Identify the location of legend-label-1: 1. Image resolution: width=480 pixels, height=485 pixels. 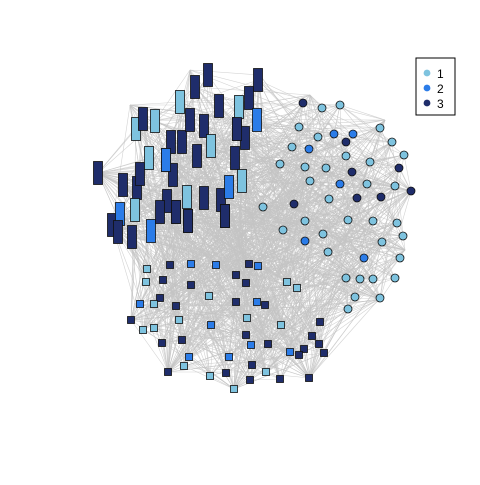
(440, 74).